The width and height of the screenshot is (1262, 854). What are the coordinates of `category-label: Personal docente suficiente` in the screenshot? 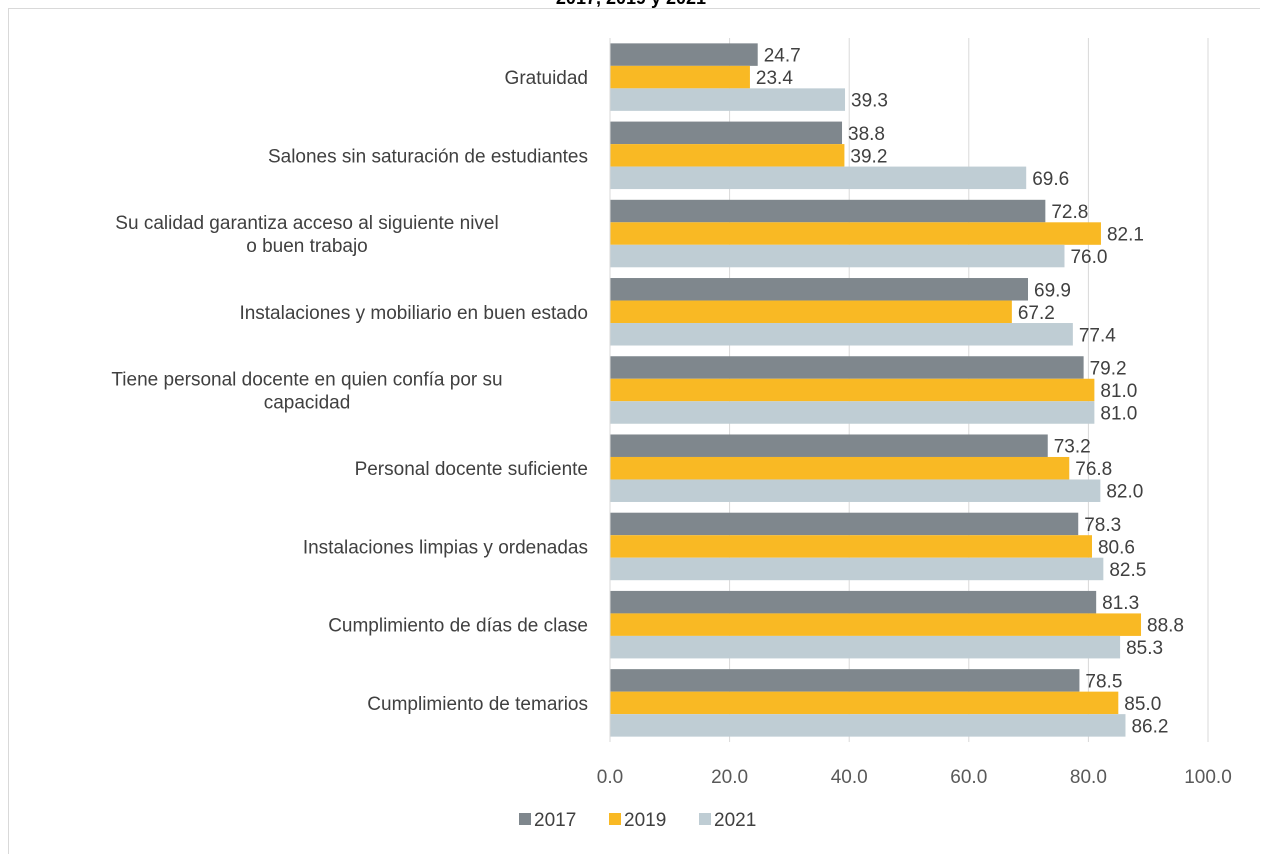 It's located at (471, 469).